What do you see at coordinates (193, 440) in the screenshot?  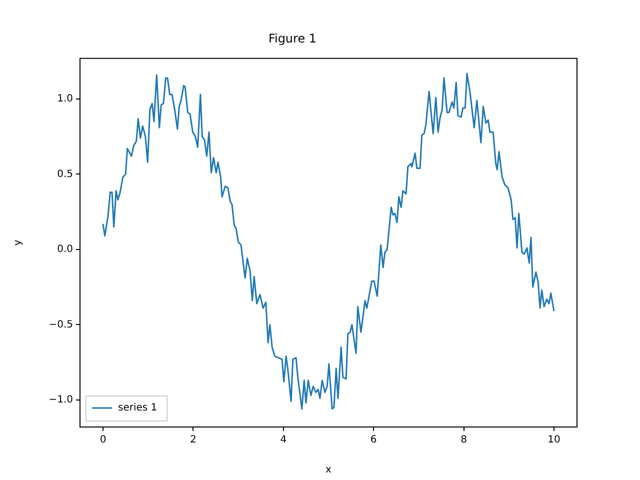 I see `x-tick-label: 2` at bounding box center [193, 440].